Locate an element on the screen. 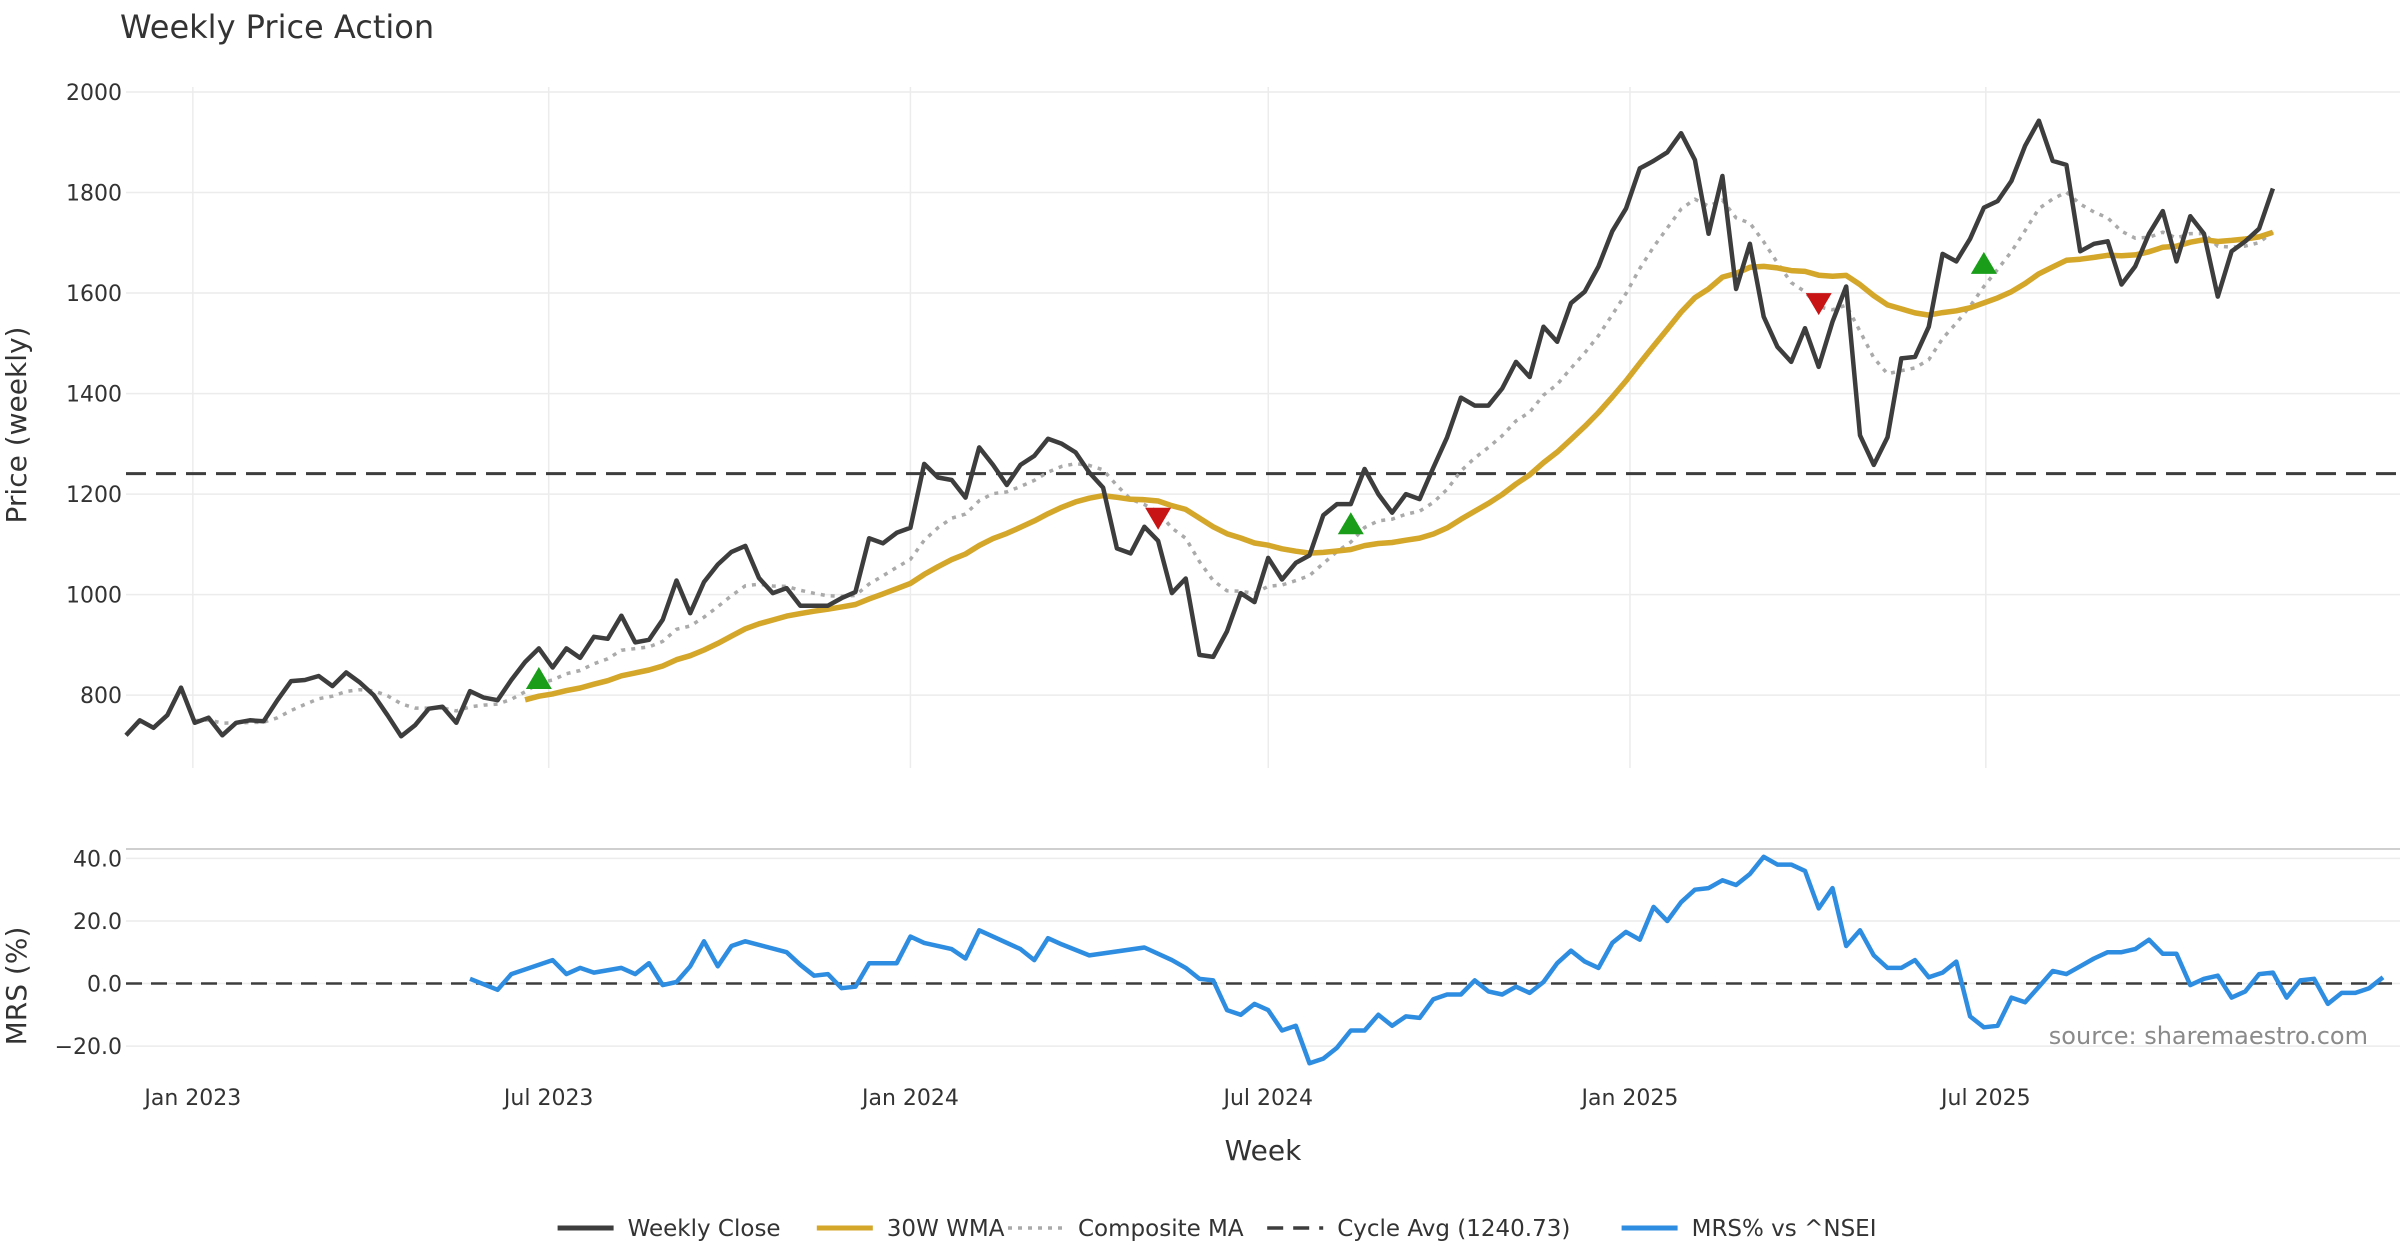 This screenshot has width=2400, height=1260. mrs-y-tick: 0.0 is located at coordinates (104, 985).